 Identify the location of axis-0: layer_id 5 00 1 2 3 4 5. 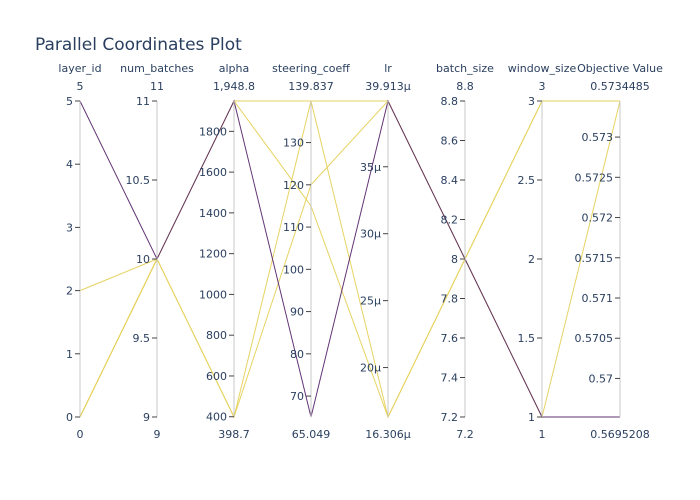
(79, 251).